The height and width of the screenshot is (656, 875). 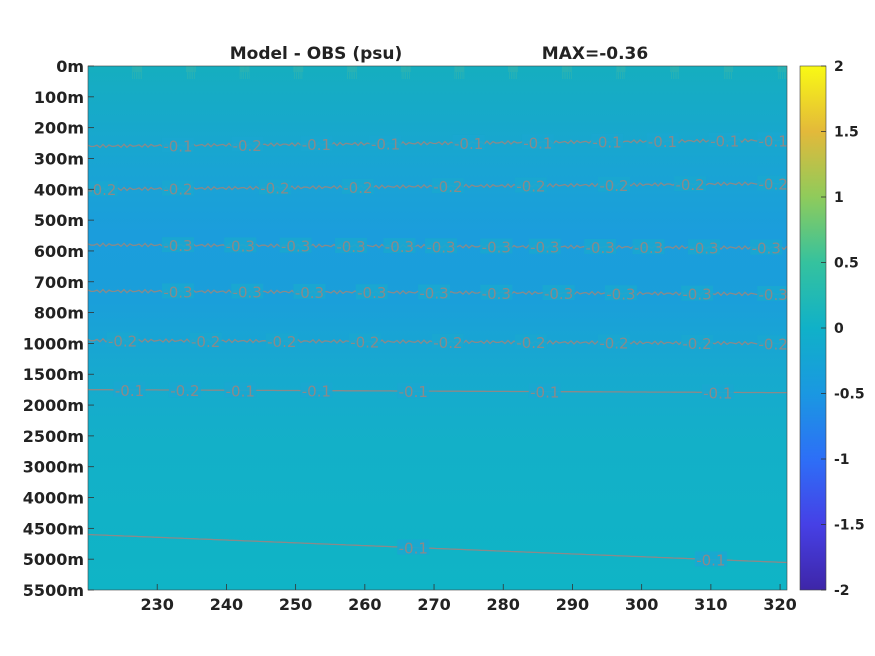 What do you see at coordinates (839, 198) in the screenshot?
I see `colorbar-tick-label: 1` at bounding box center [839, 198].